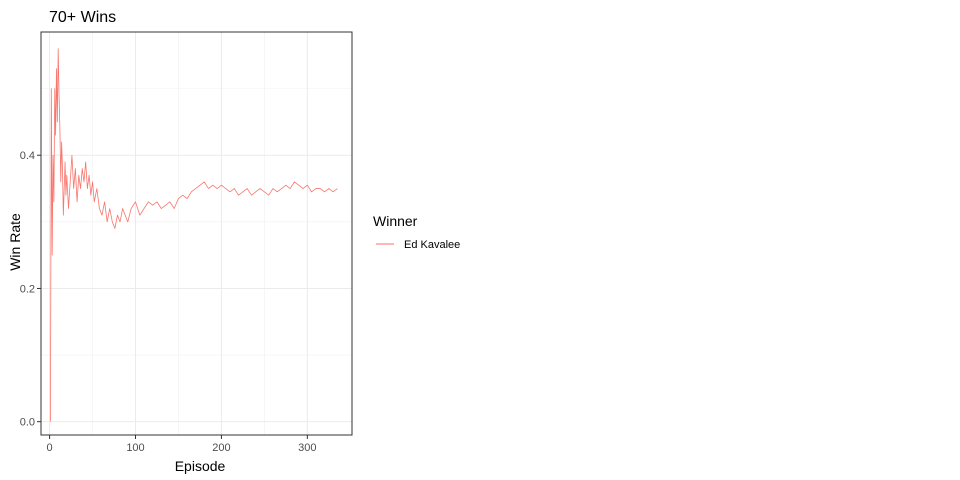 Image resolution: width=960 pixels, height=480 pixels. What do you see at coordinates (200, 466) in the screenshot?
I see `x-axis-title: Episode` at bounding box center [200, 466].